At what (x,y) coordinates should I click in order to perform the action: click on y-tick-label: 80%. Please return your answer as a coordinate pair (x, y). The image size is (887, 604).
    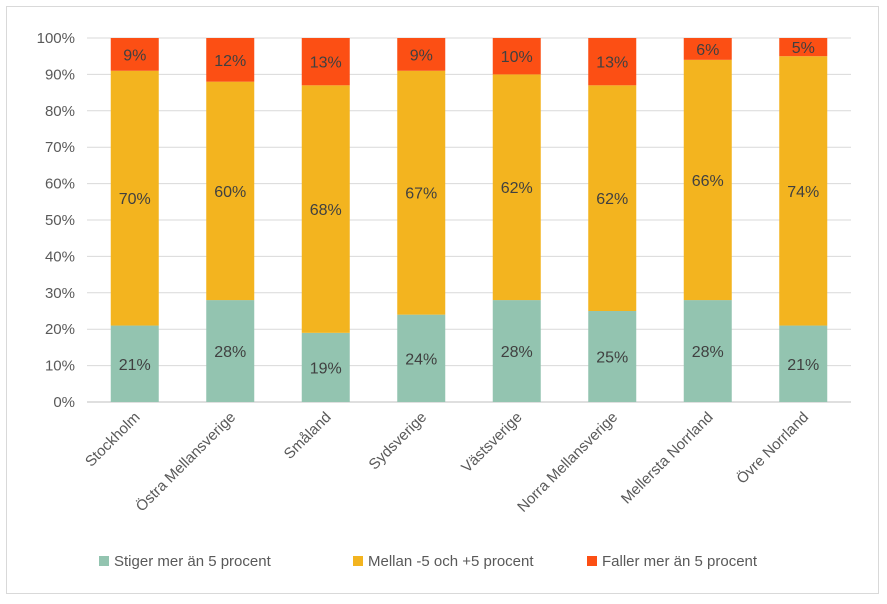
    Looking at the image, I should click on (60, 111).